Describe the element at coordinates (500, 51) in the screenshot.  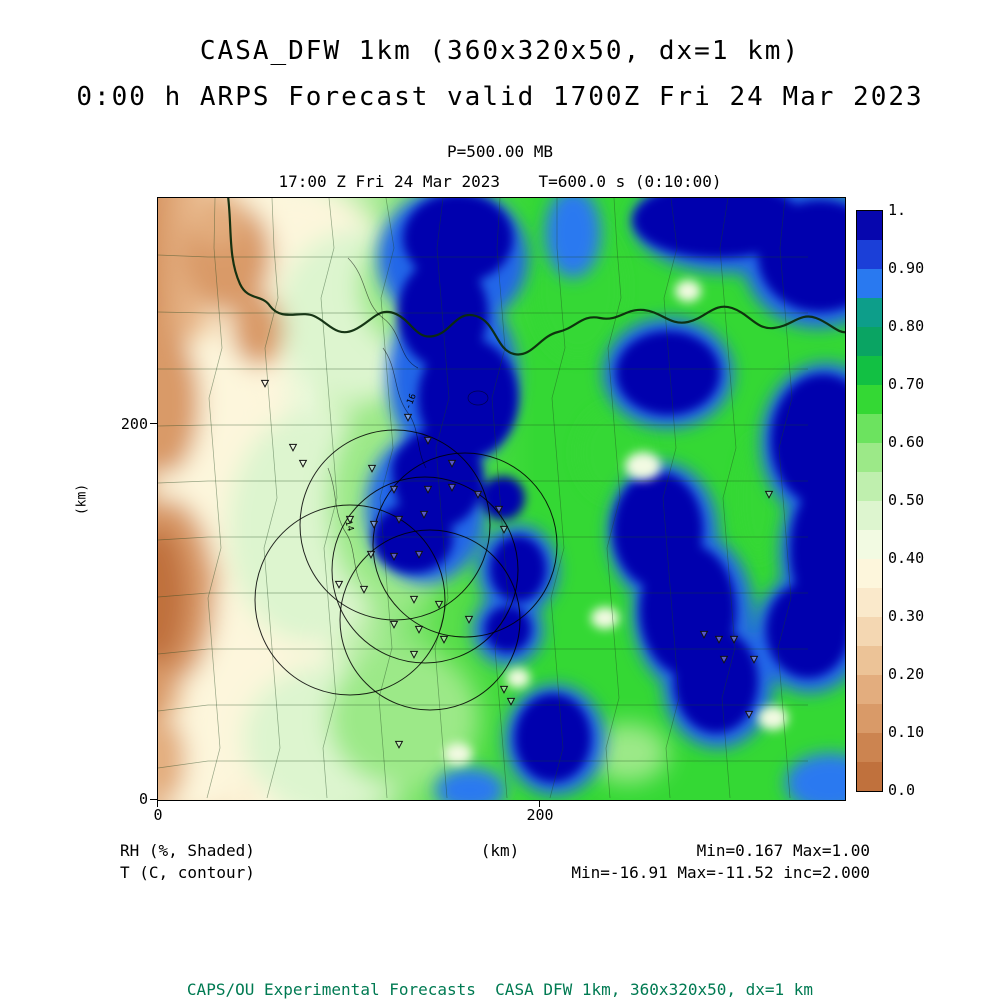
I see `page-title: CASA_DFW 1km (360x320x50, dx=1 km)` at that location.